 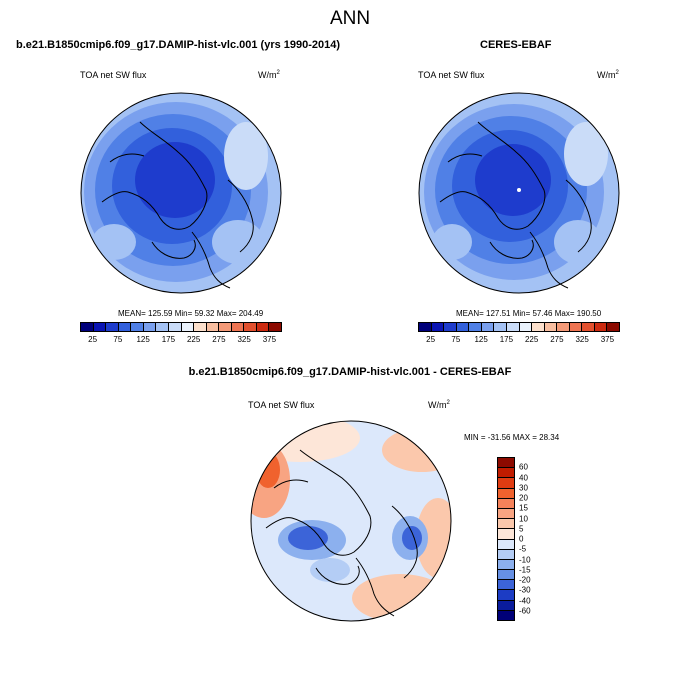 I want to click on diff-field-europe-cool, so click(x=330, y=570).